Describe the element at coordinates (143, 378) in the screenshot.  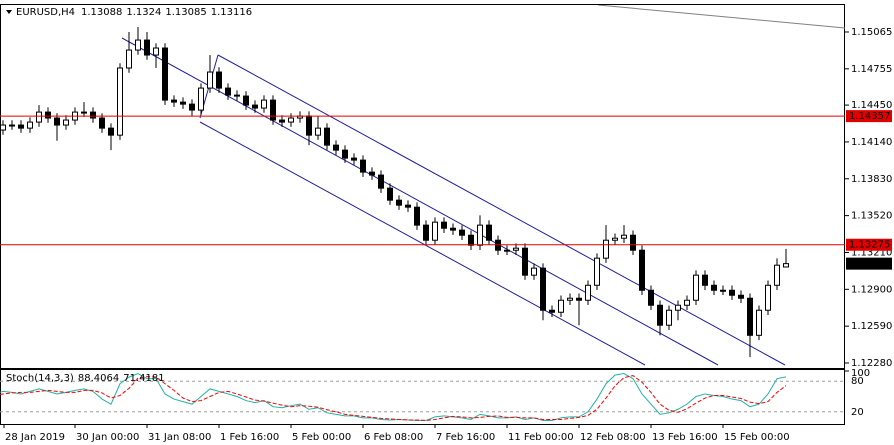
I see `stoch-signal-value: 71.4181` at that location.